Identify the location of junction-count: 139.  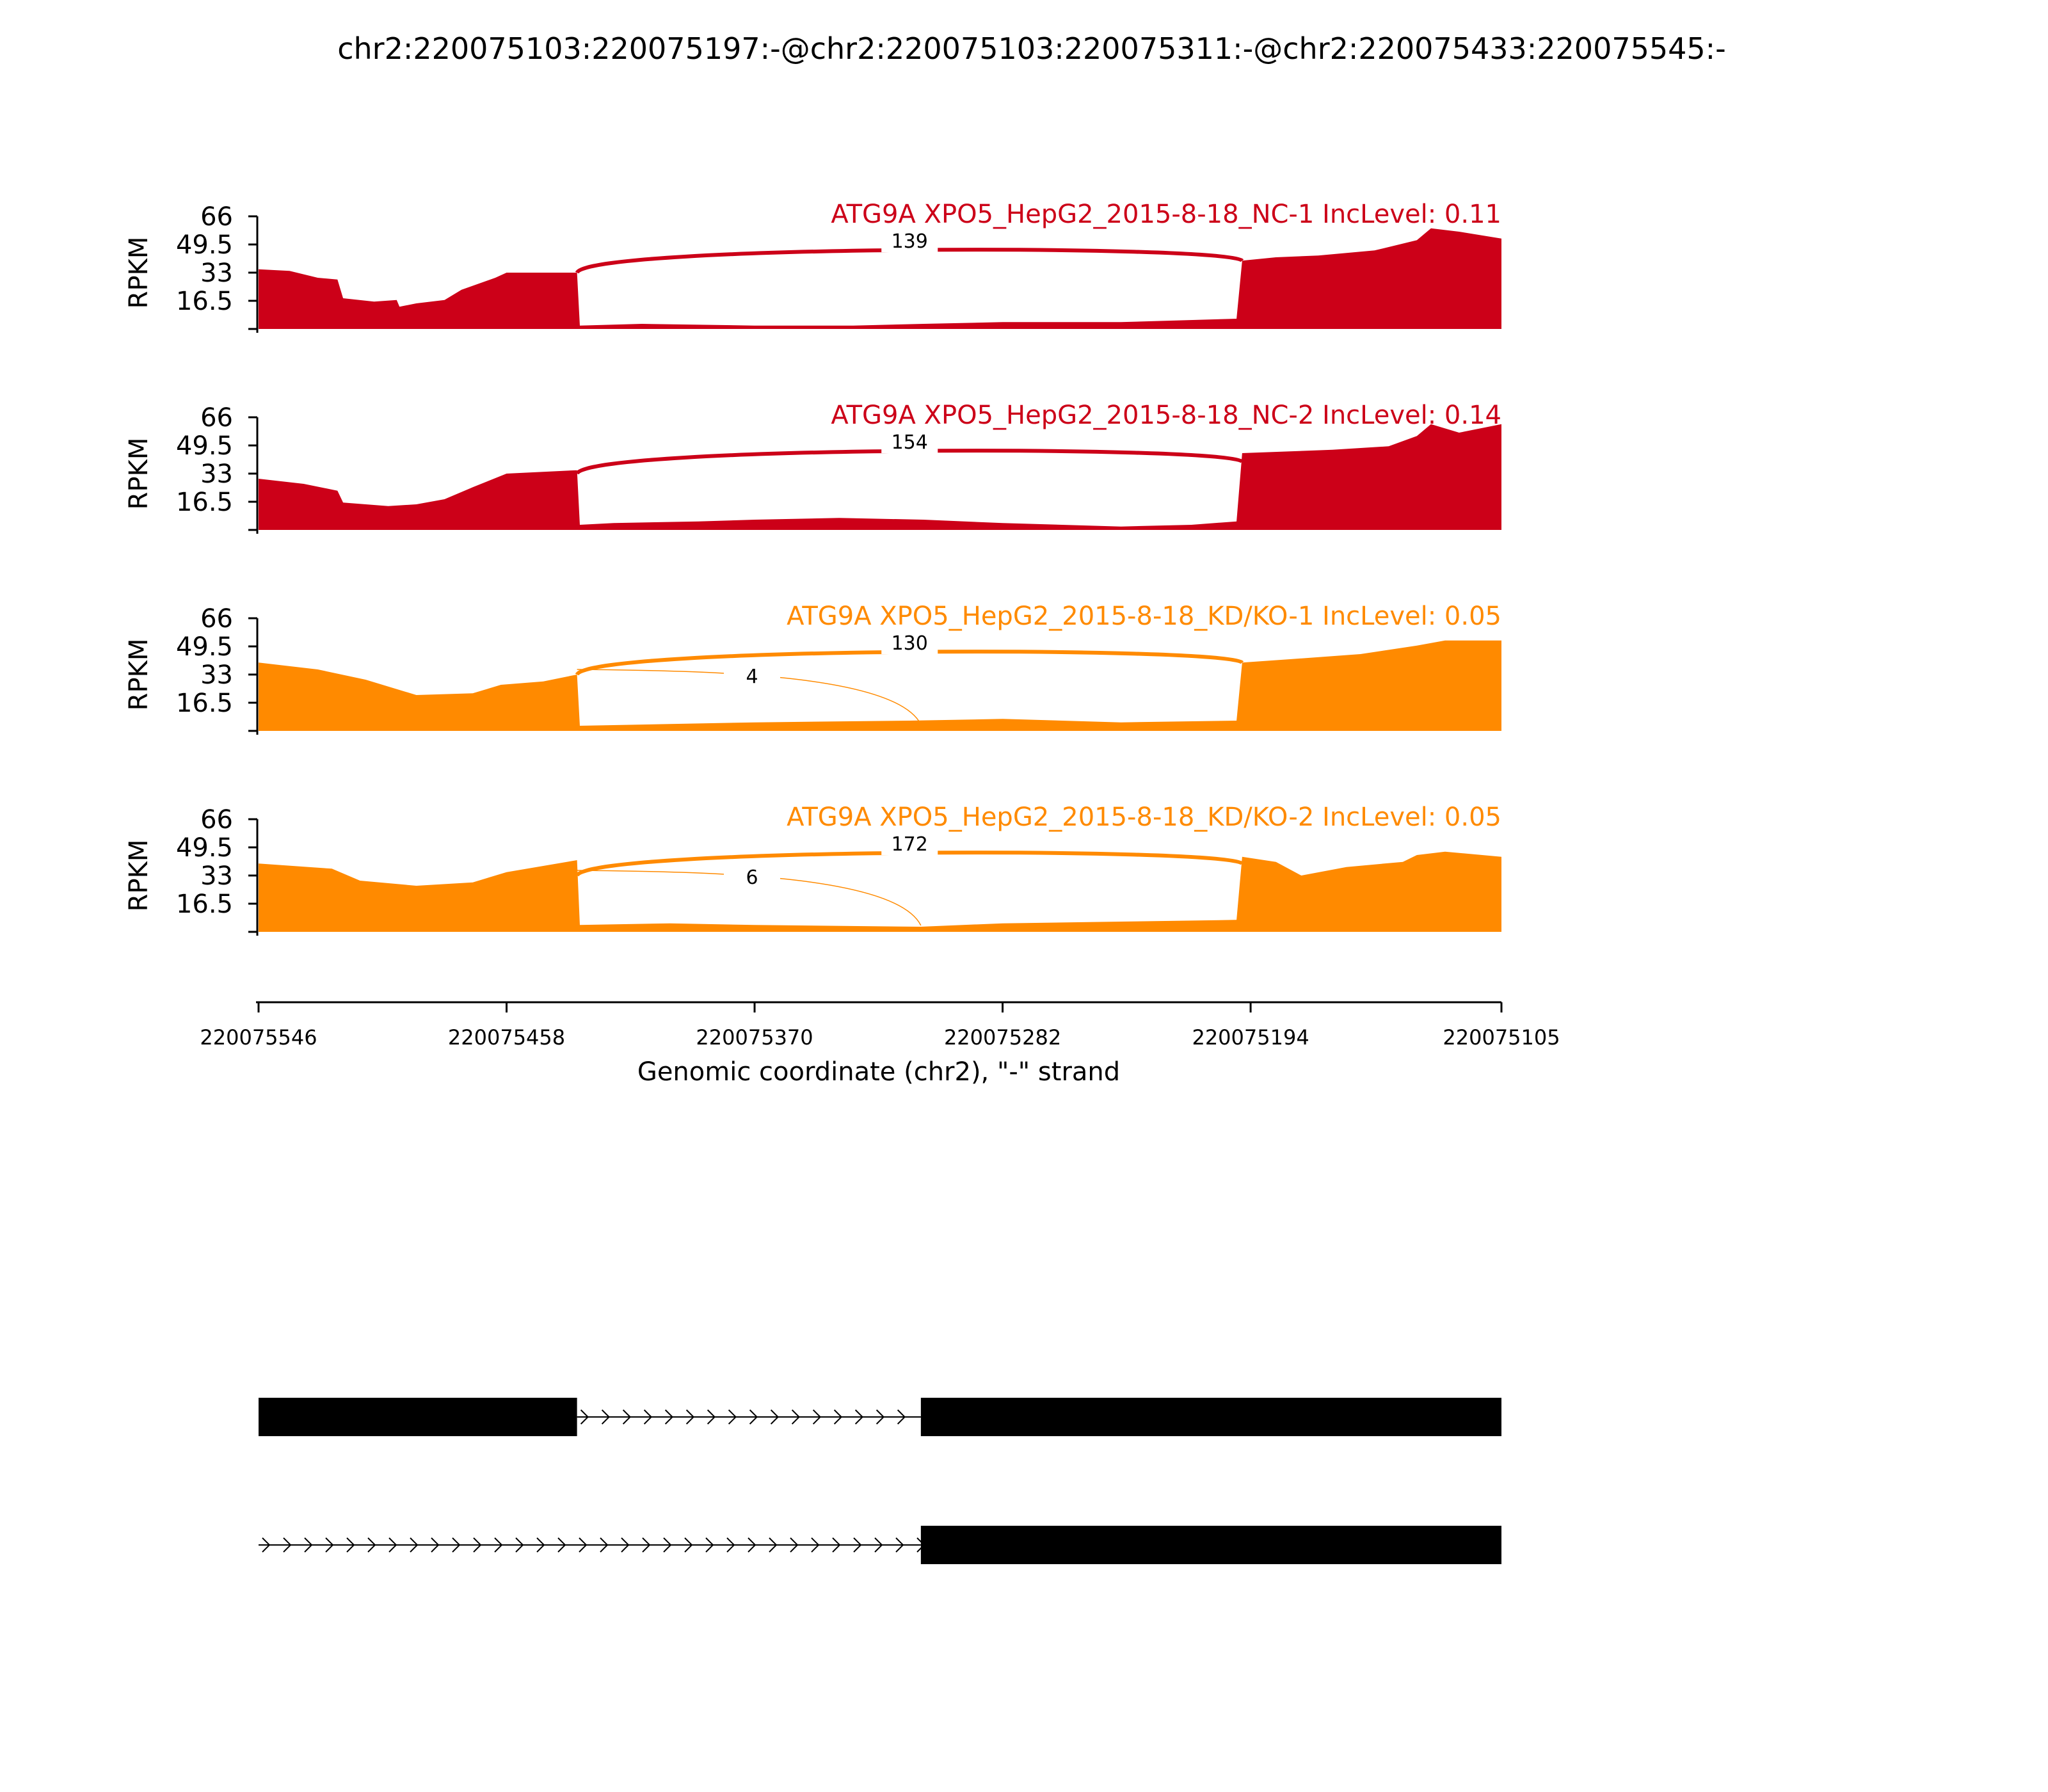
(910, 241).